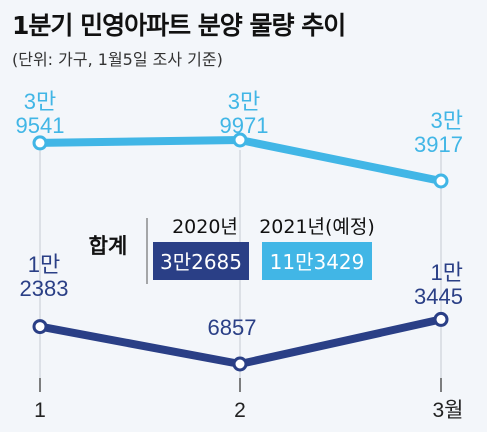 This screenshot has width=487, height=432. I want to click on x-tick-label: 3월, so click(448, 410).